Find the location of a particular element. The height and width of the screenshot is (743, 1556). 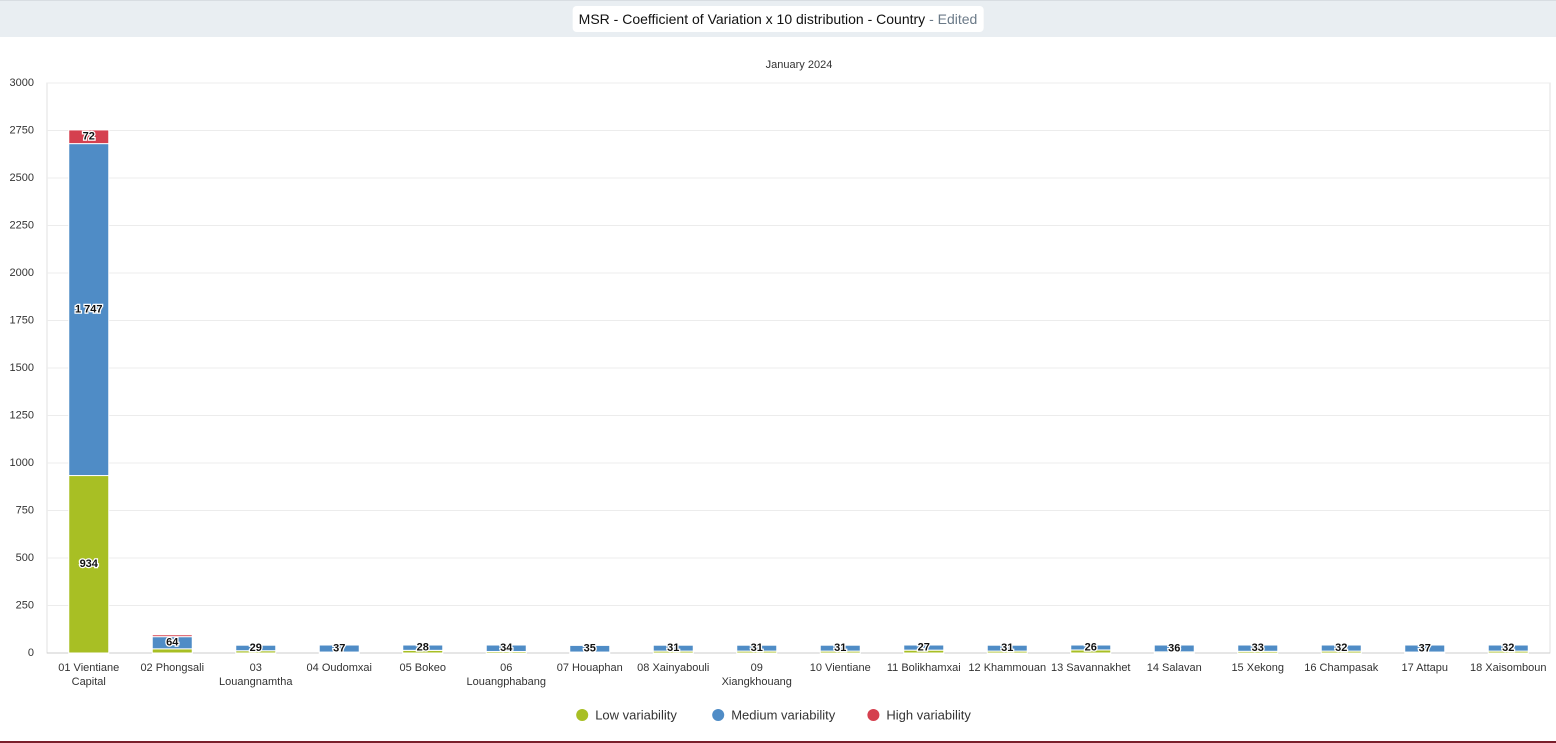

x-tick-label: 01 Vientiane Capital is located at coordinates (89, 675).